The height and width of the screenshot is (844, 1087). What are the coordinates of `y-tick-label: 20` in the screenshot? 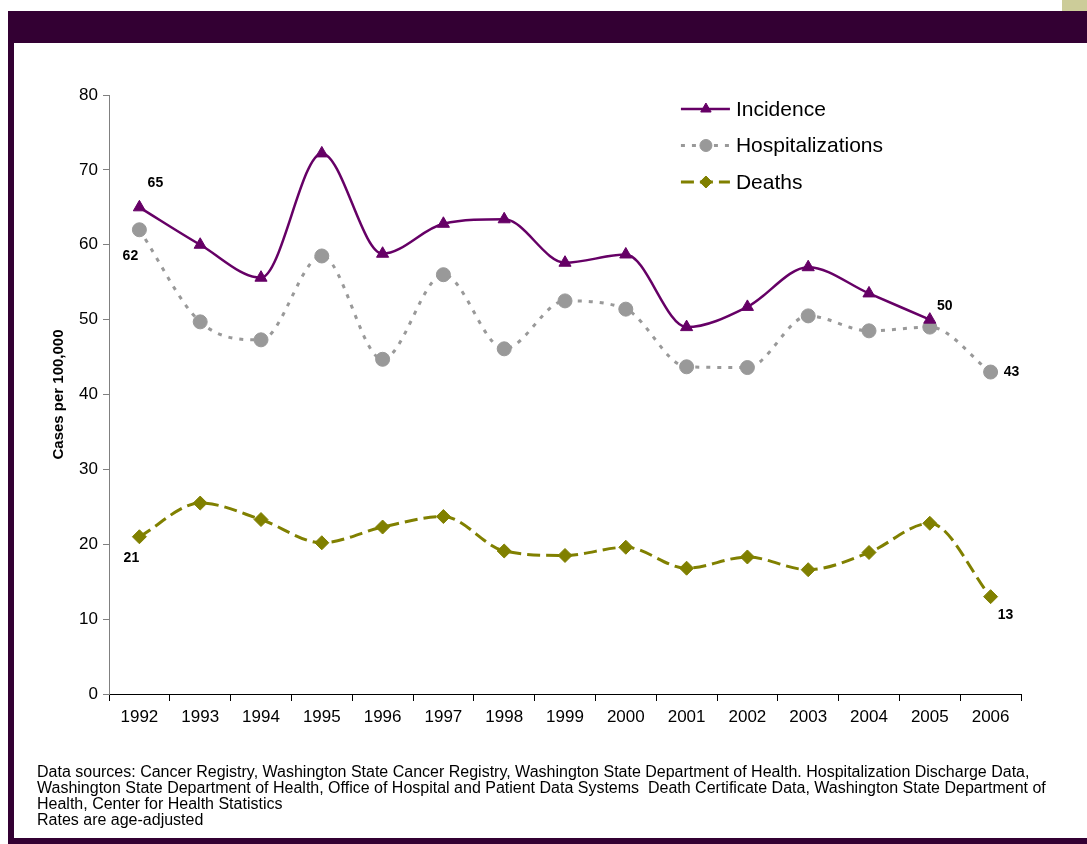 It's located at (88, 543).